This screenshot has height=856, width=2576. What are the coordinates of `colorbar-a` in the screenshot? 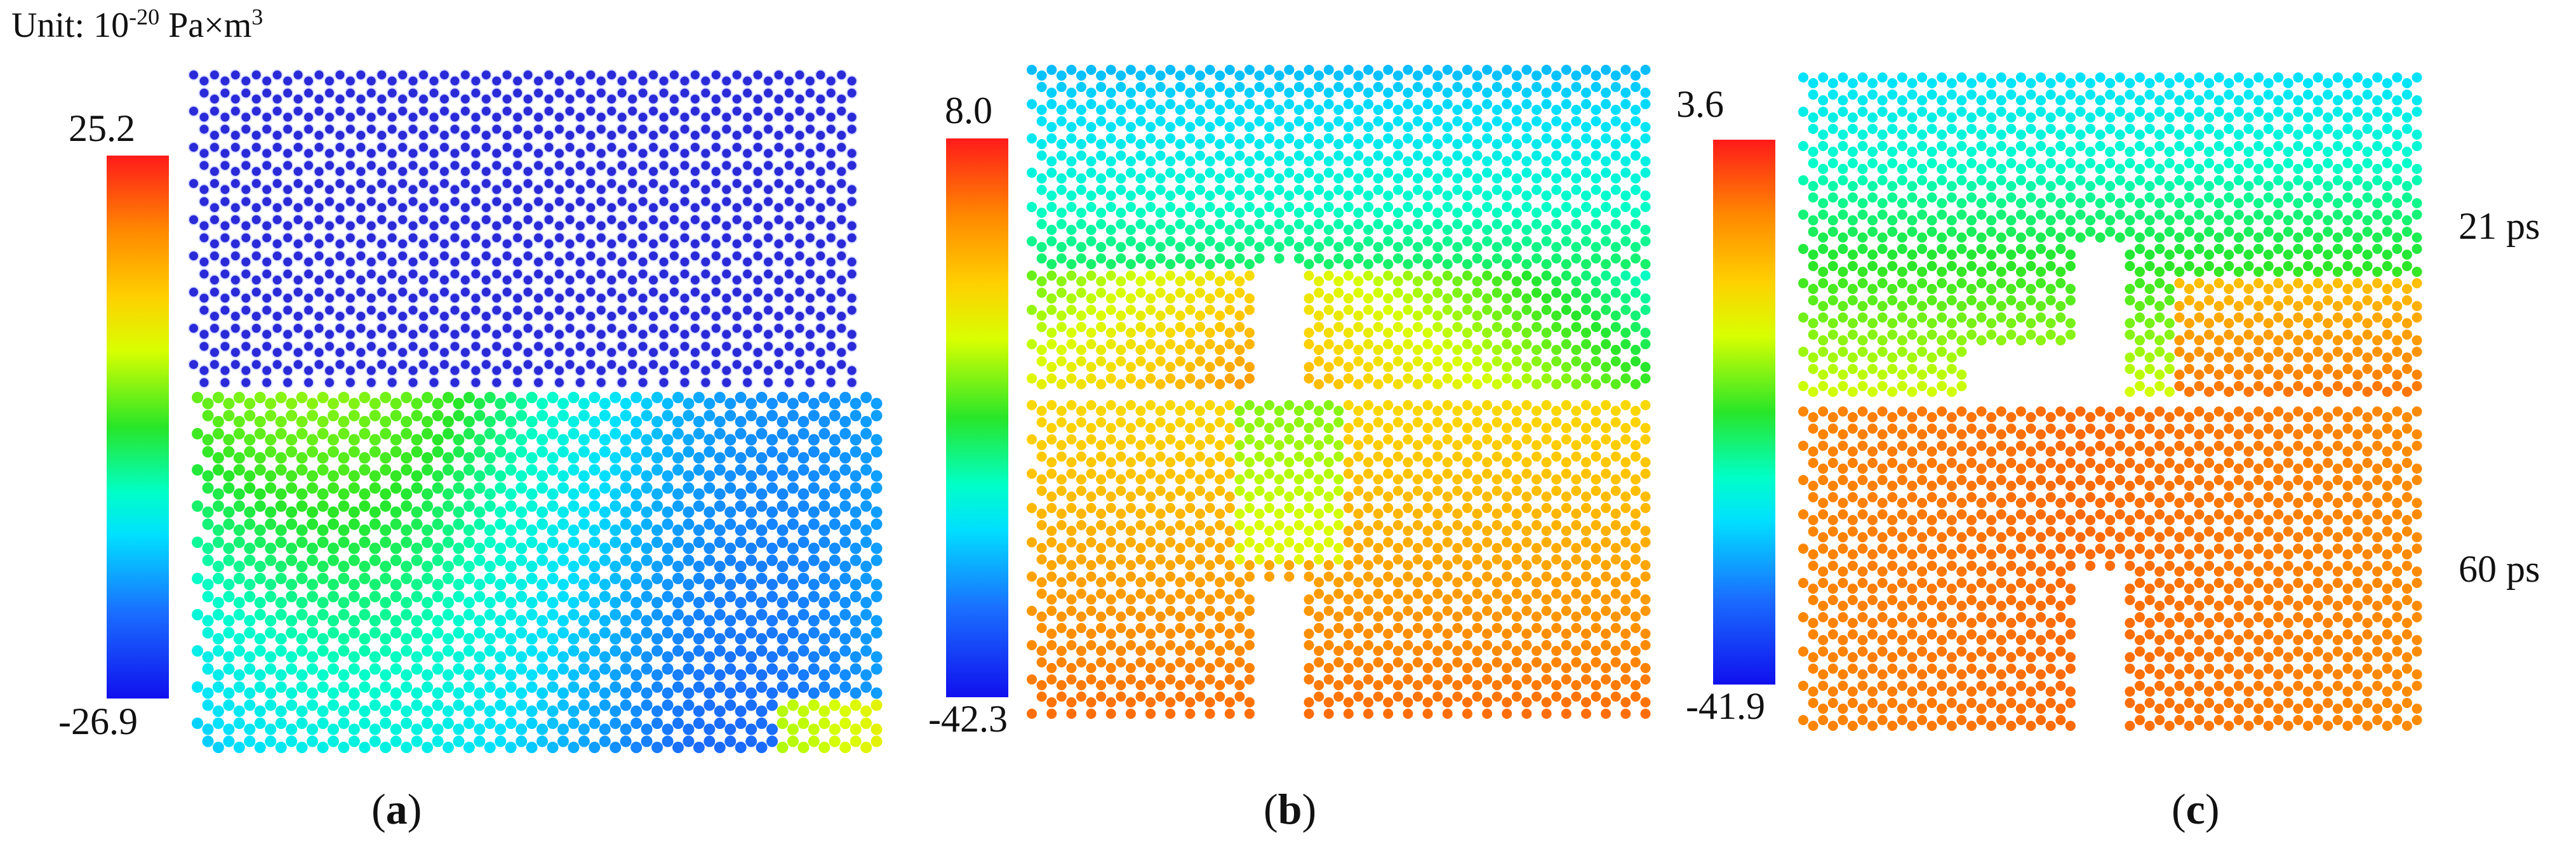 It's located at (138, 428).